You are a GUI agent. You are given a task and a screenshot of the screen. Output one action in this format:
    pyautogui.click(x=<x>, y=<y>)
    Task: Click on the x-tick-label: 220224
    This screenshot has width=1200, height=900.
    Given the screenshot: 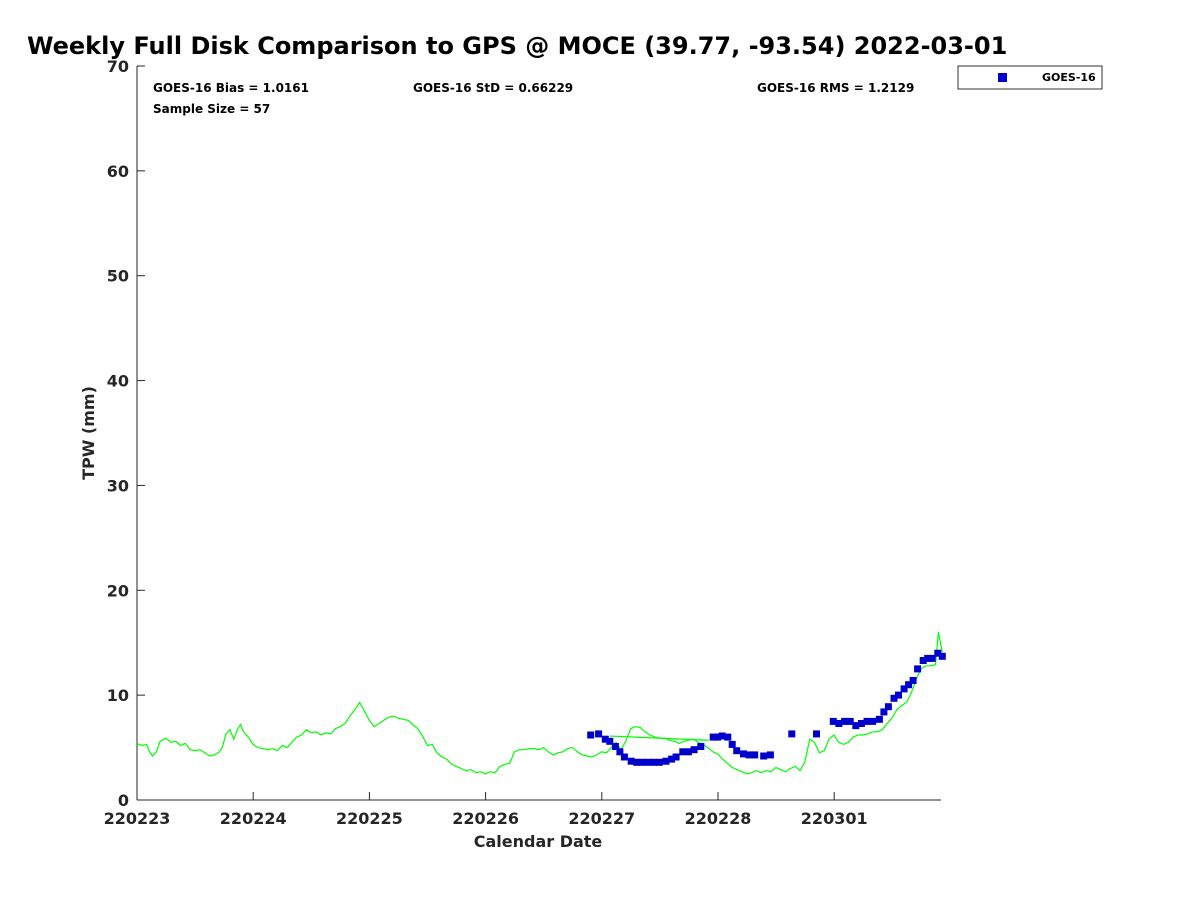 What is the action you would take?
    pyautogui.click(x=253, y=818)
    